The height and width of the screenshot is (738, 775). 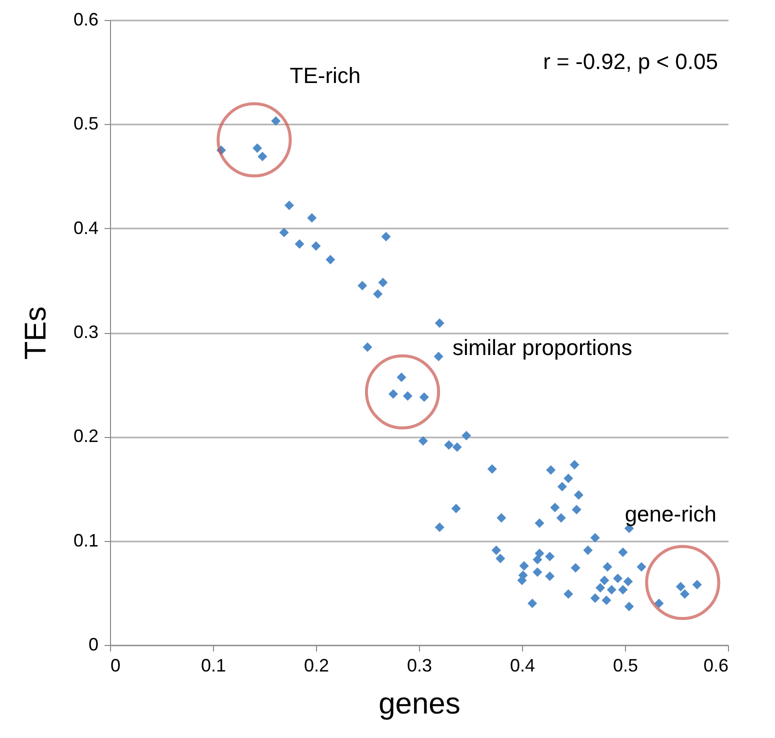 What do you see at coordinates (715, 666) in the screenshot?
I see `x-tick-label: 0.6` at bounding box center [715, 666].